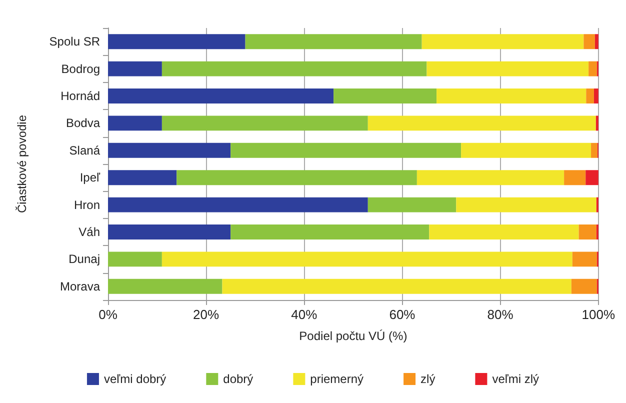  I want to click on x-tick-label: 20%, so click(206, 314).